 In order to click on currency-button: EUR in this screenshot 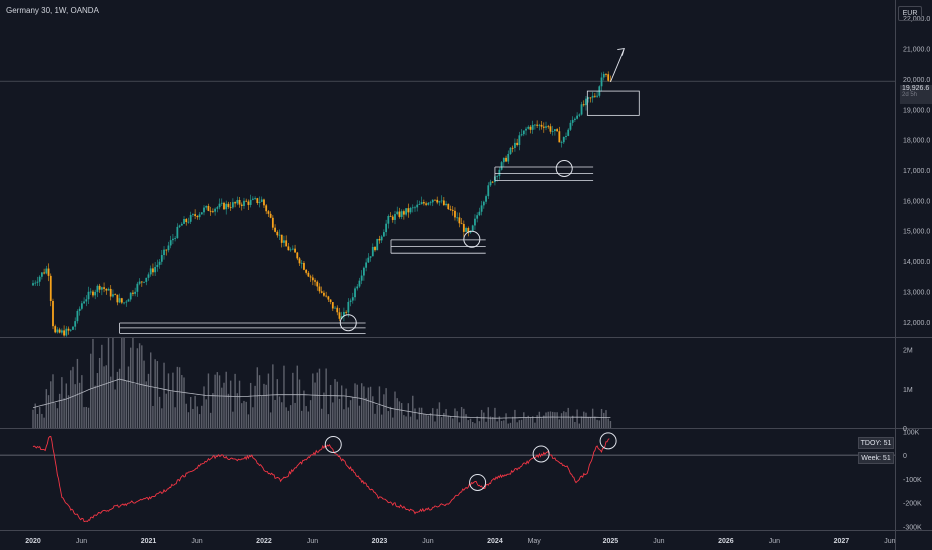, I will do `click(910, 13)`.